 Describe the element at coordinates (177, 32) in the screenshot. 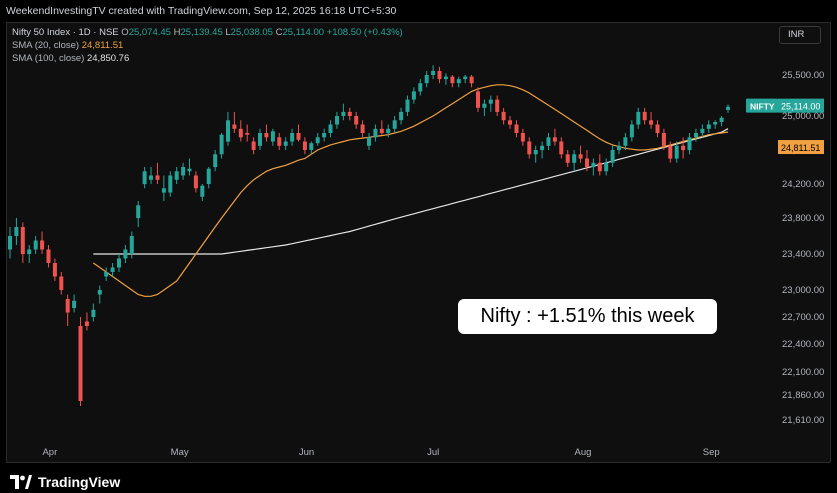

I see `high-label: H` at that location.